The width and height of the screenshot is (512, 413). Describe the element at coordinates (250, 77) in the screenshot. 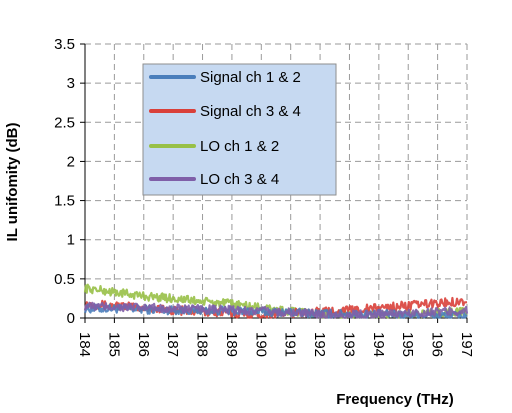

I see `legend-label-signal-ch-1-2: Signal ch 1 & 2` at that location.